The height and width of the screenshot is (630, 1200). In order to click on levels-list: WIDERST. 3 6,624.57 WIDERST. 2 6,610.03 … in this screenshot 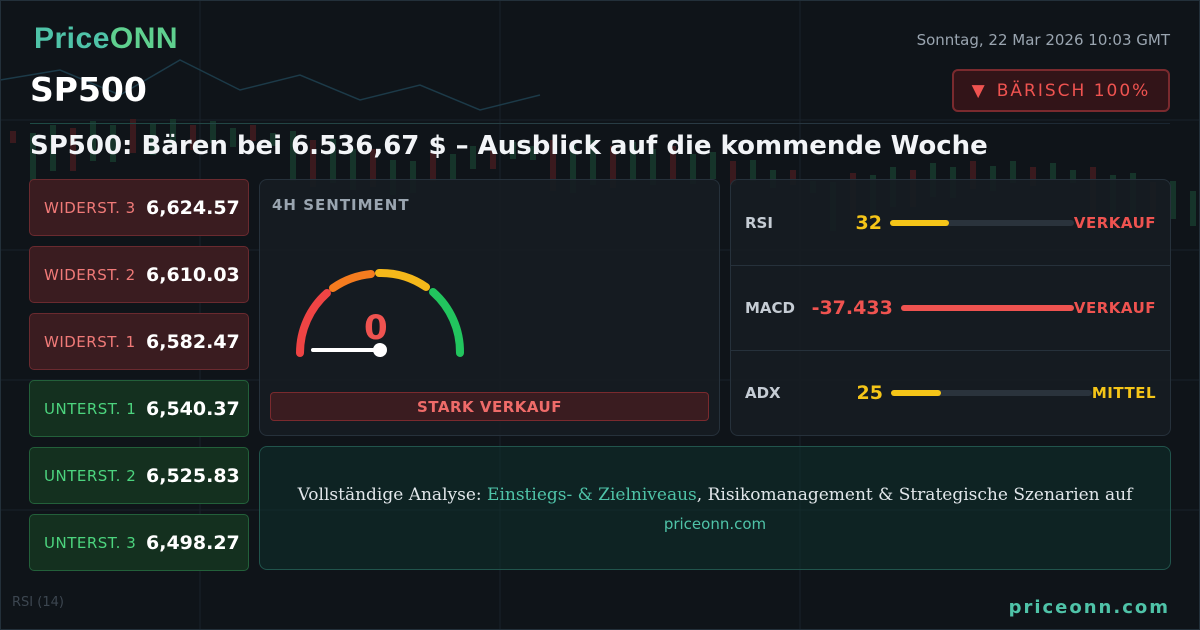, I will do `click(139, 380)`.